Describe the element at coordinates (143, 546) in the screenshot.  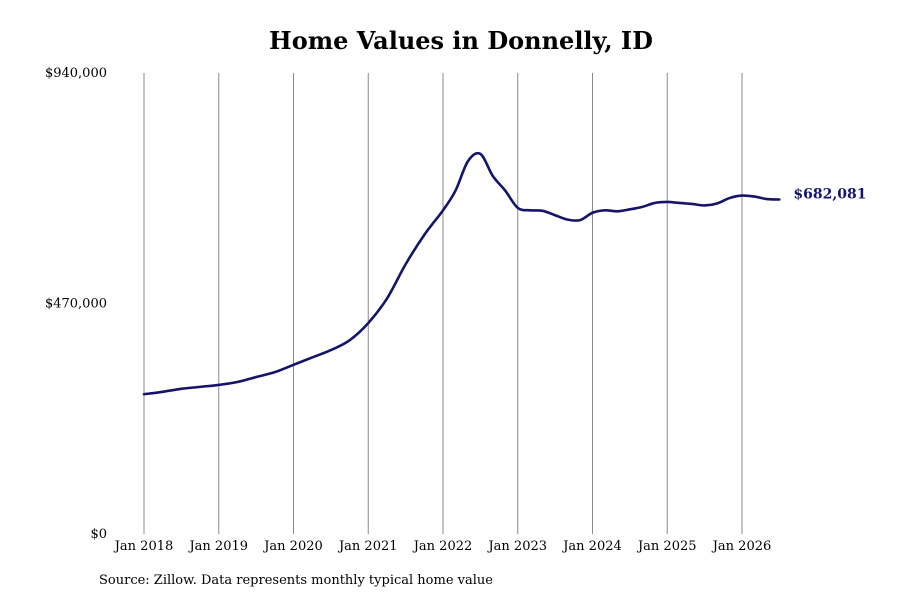
I see `x-tick-label-0: Jan 2018` at that location.